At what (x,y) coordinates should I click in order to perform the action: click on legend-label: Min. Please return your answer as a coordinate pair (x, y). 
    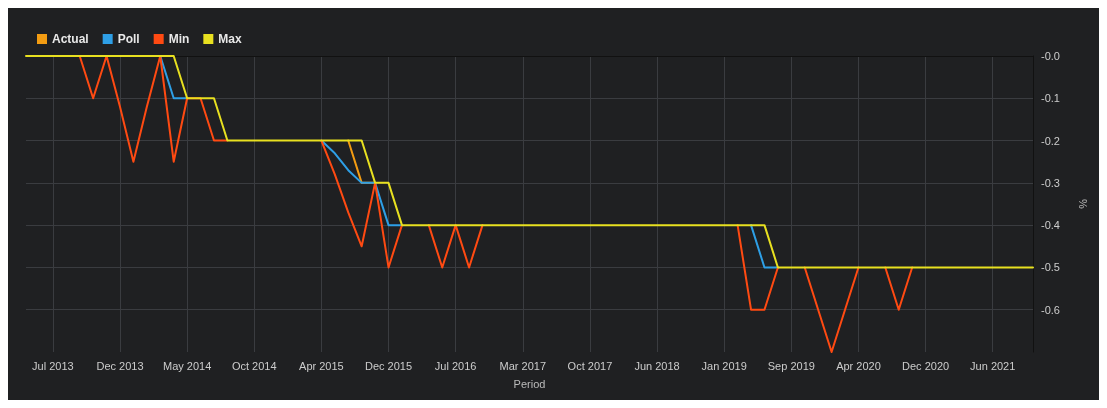
    Looking at the image, I should click on (179, 39).